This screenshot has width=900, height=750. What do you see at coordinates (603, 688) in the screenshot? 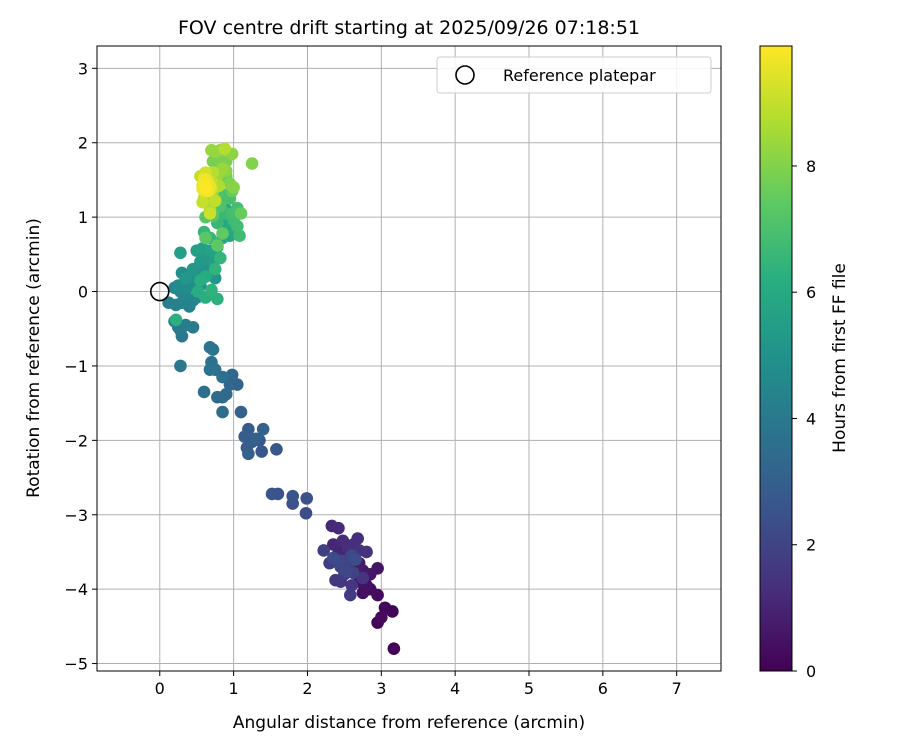
I see `x-tick-label: 6` at bounding box center [603, 688].